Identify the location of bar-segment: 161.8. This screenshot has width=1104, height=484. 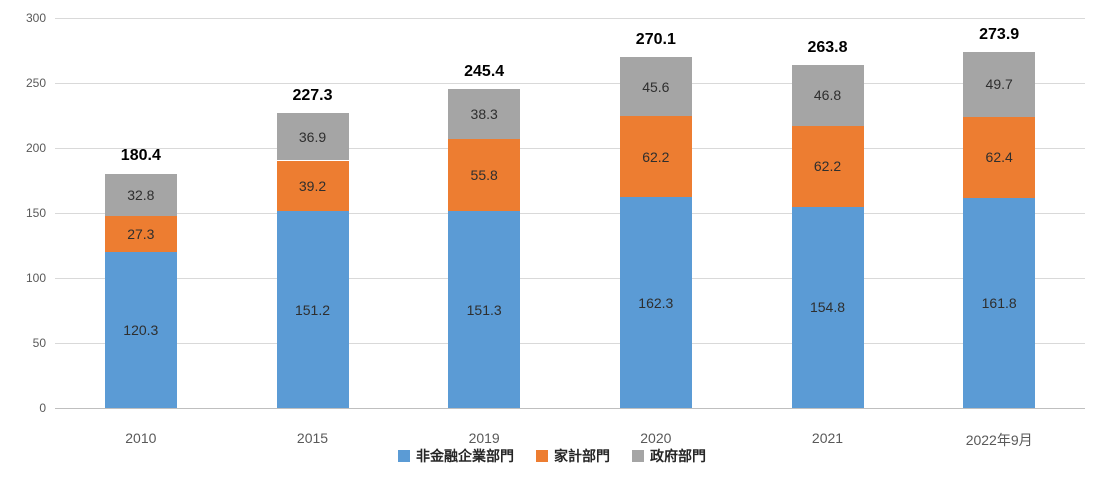
(999, 302).